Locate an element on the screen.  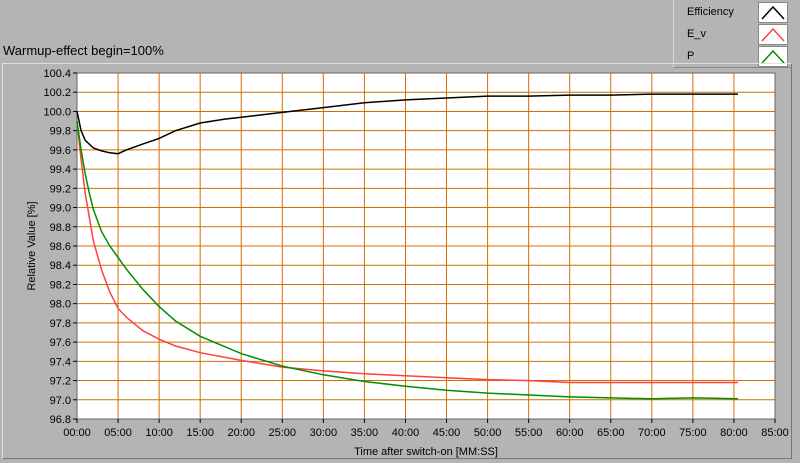
x-tick-label: 35:00 is located at coordinates (365, 433).